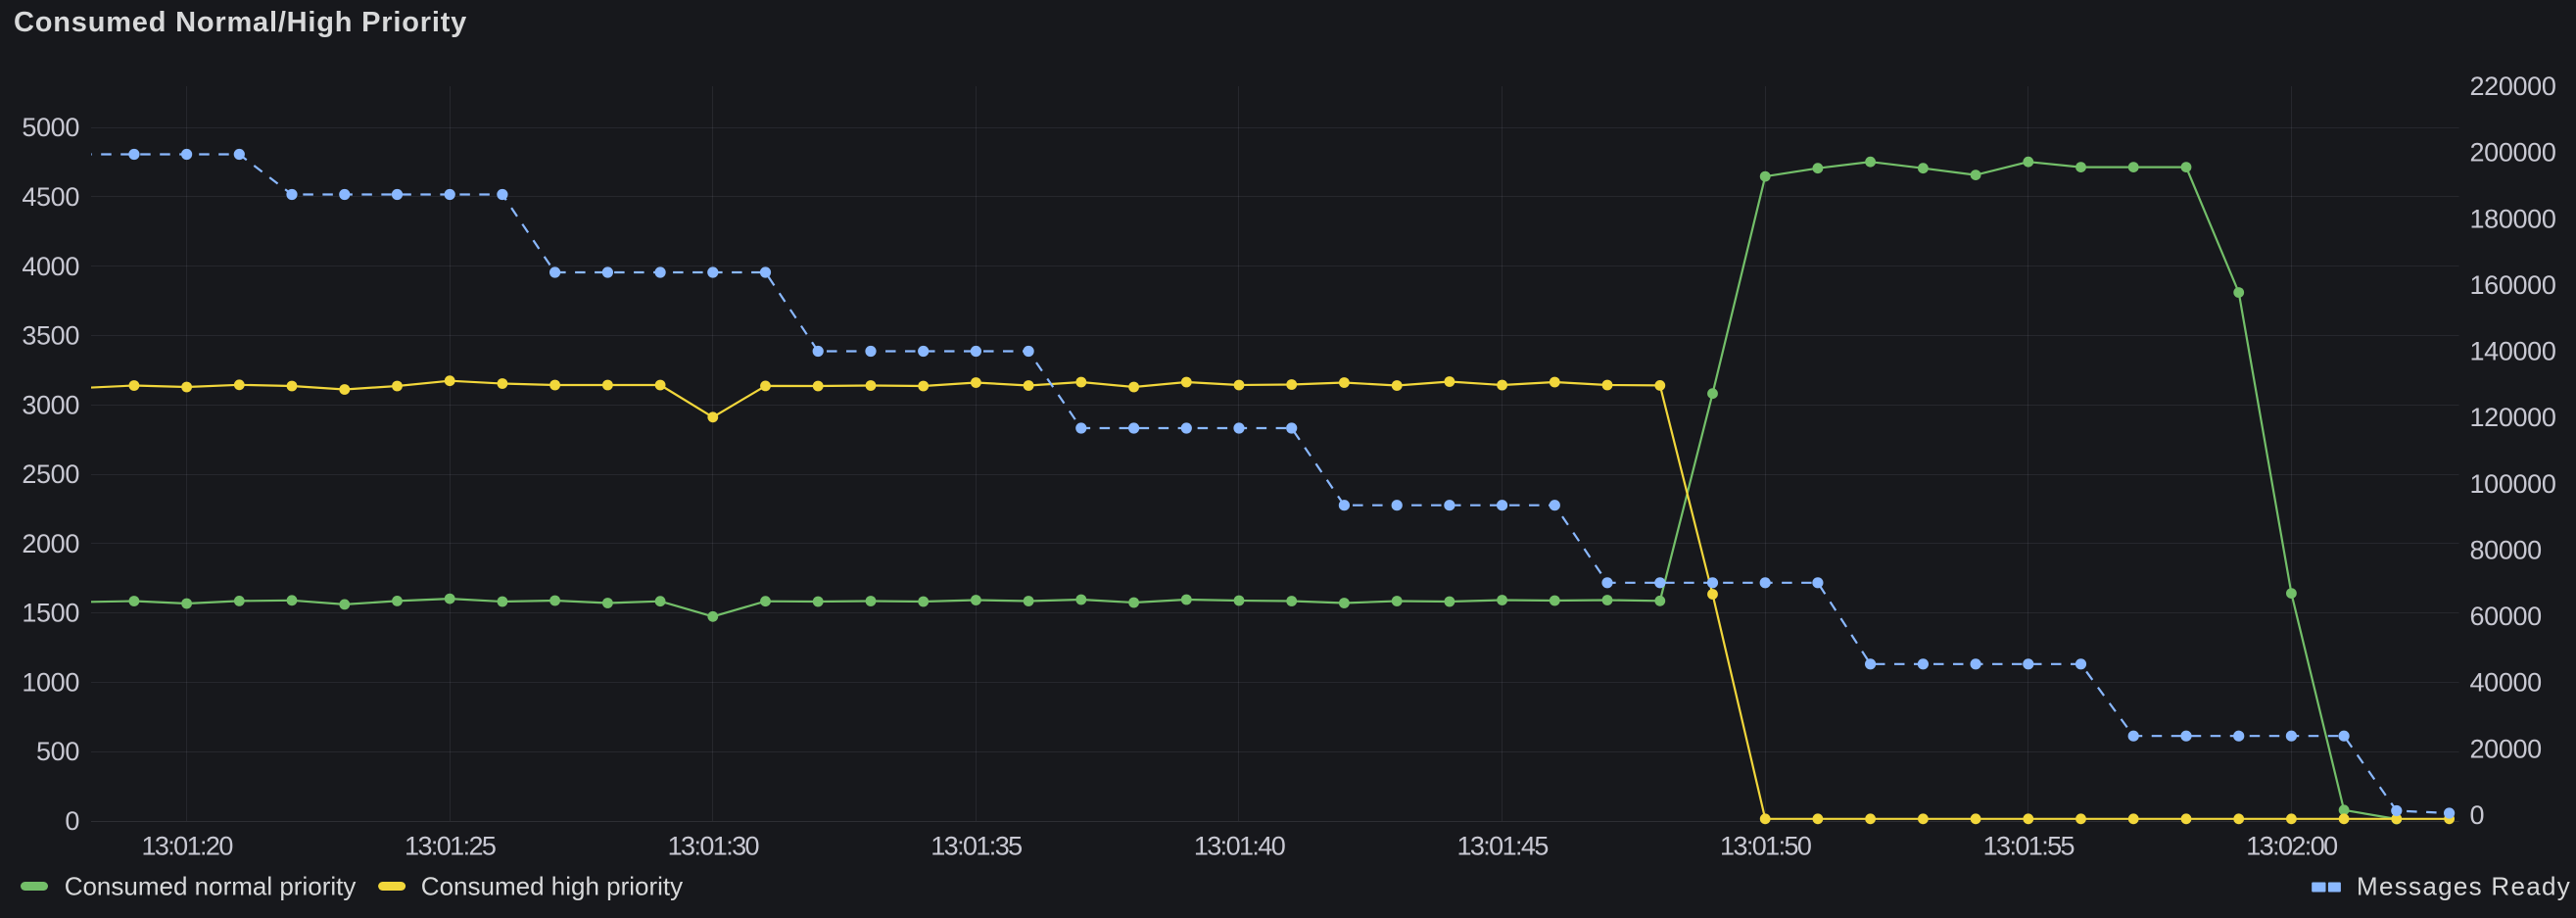  Describe the element at coordinates (50, 197) in the screenshot. I see `svg-text: 4500` at that location.